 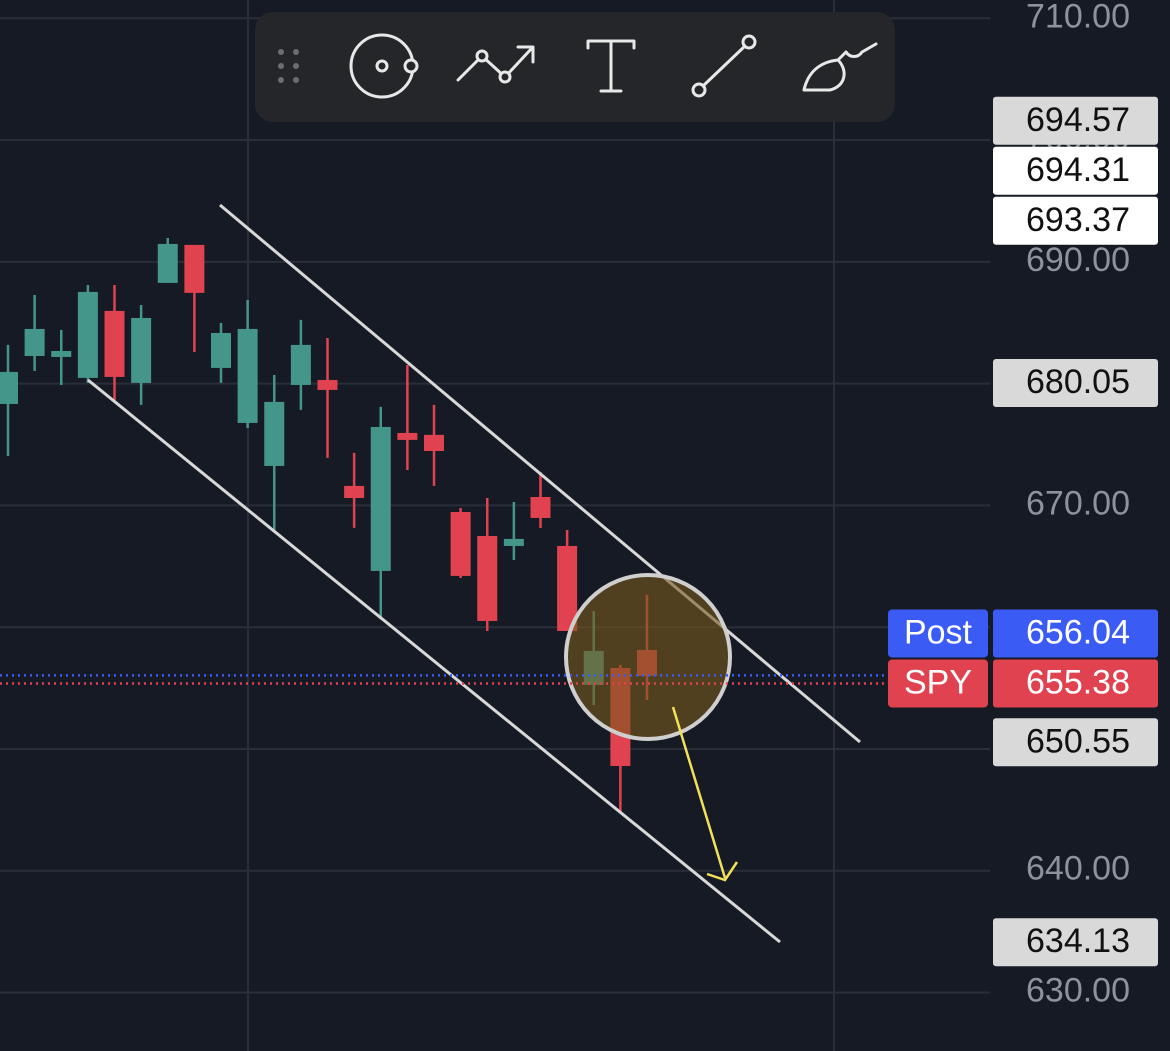 I want to click on circle-tool, so click(x=384, y=66).